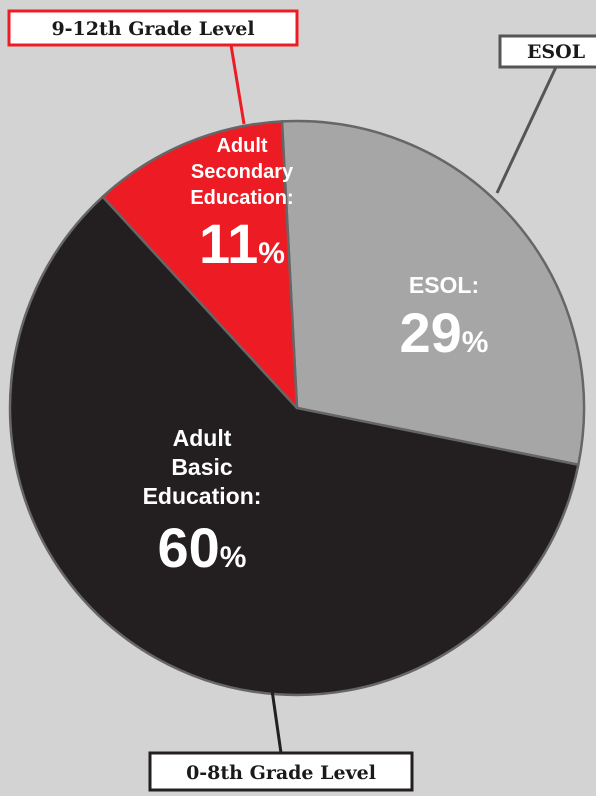 Image resolution: width=596 pixels, height=796 pixels. I want to click on callout-box-9-12th, so click(153, 28).